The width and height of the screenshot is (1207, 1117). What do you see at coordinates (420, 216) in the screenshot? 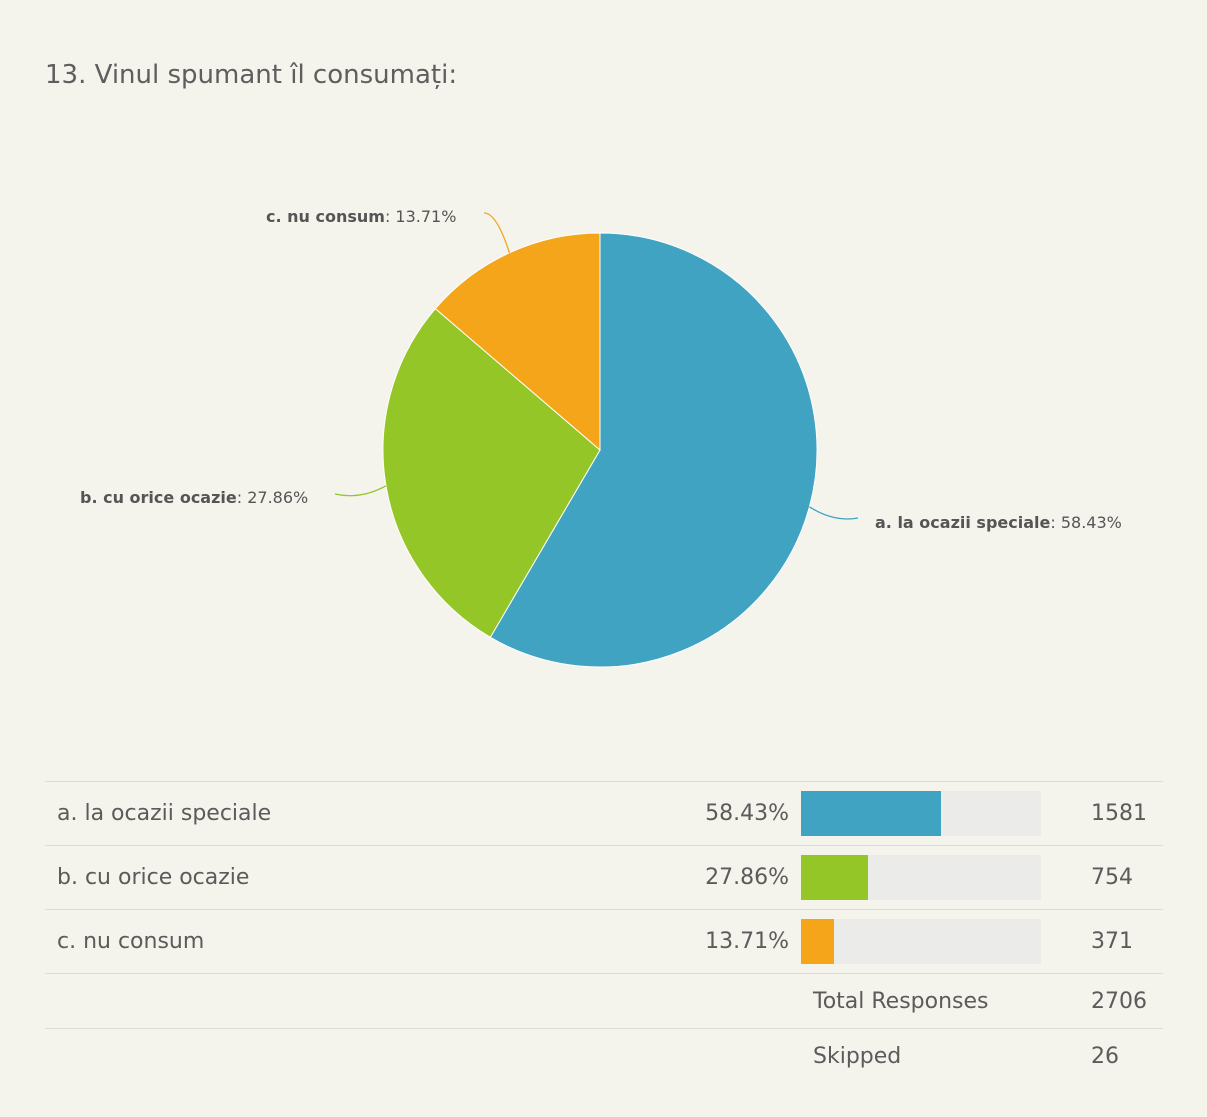
I see `slice-label-value: : 13.71%` at bounding box center [420, 216].